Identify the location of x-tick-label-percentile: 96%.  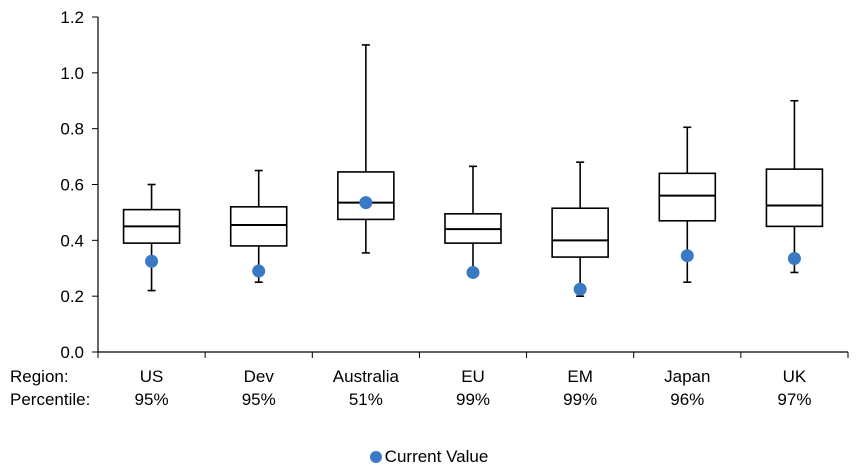
(687, 399).